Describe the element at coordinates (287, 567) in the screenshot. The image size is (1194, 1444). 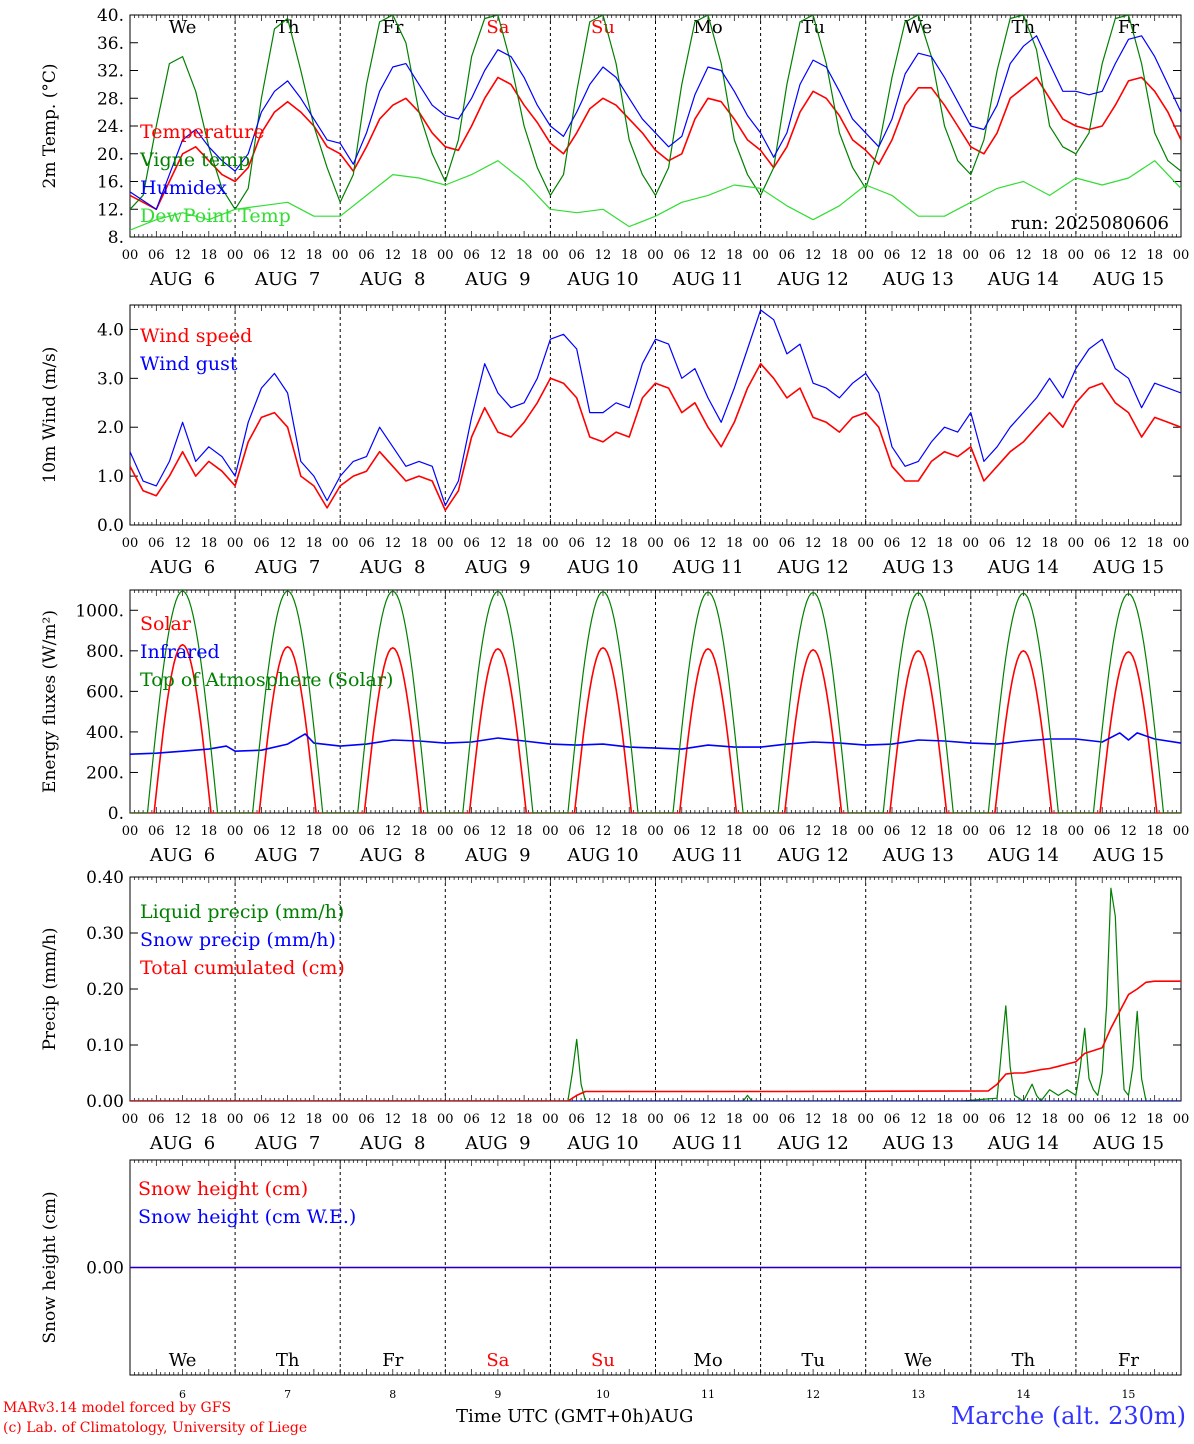
I see `date-label: AUG 7` at that location.